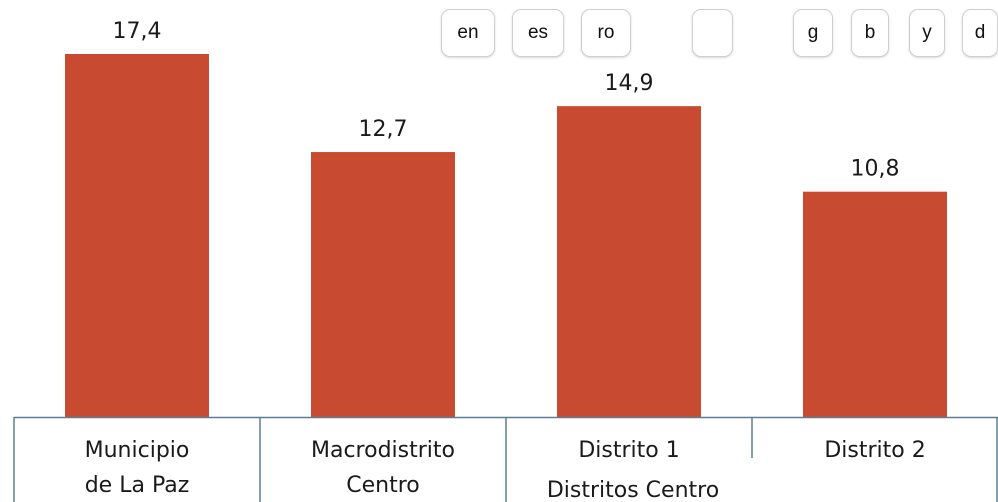 This screenshot has width=998, height=502. What do you see at coordinates (875, 169) in the screenshot?
I see `value-label-4: 10,8` at bounding box center [875, 169].